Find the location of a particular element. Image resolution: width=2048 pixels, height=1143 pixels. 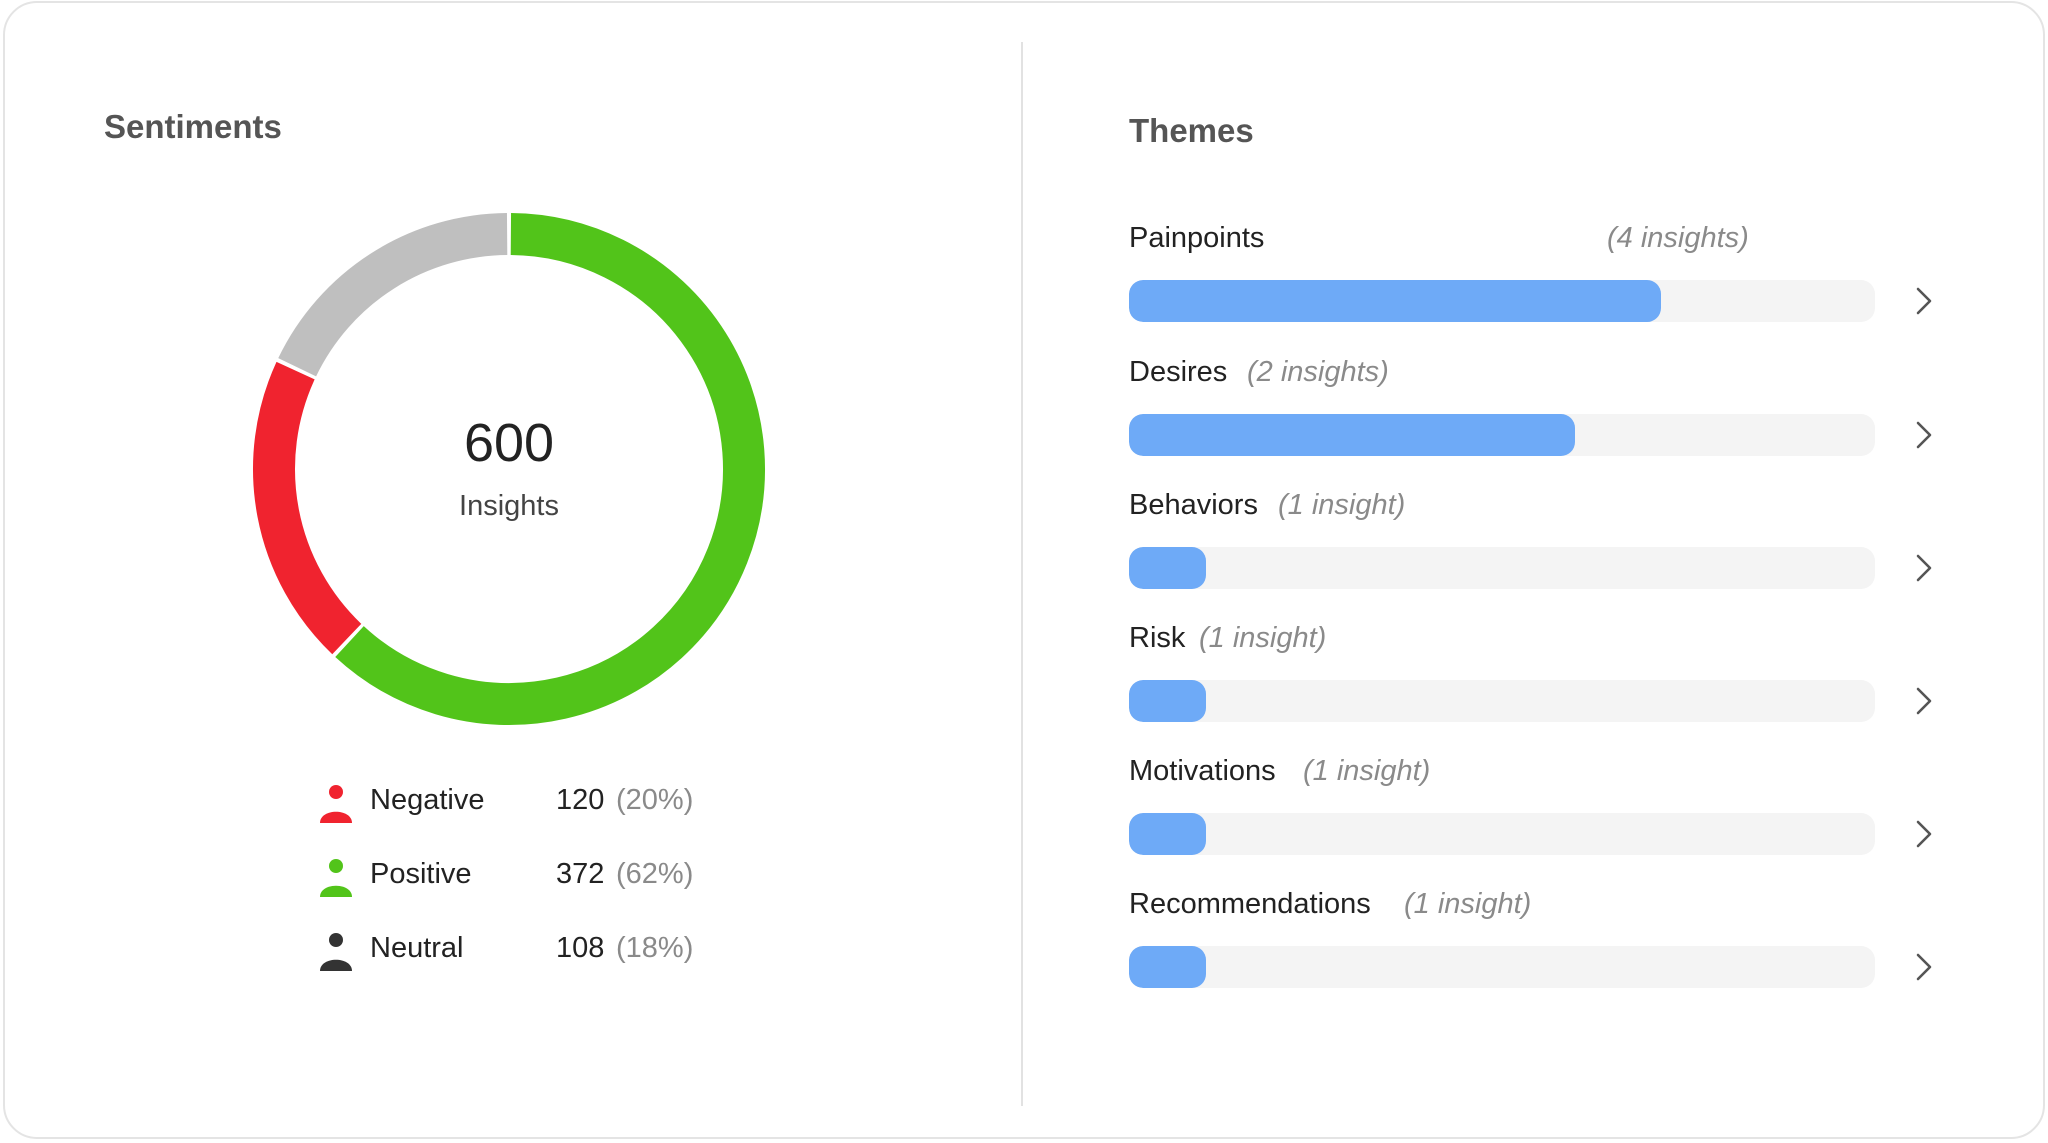

theme-name: Behaviors is located at coordinates (1193, 505).